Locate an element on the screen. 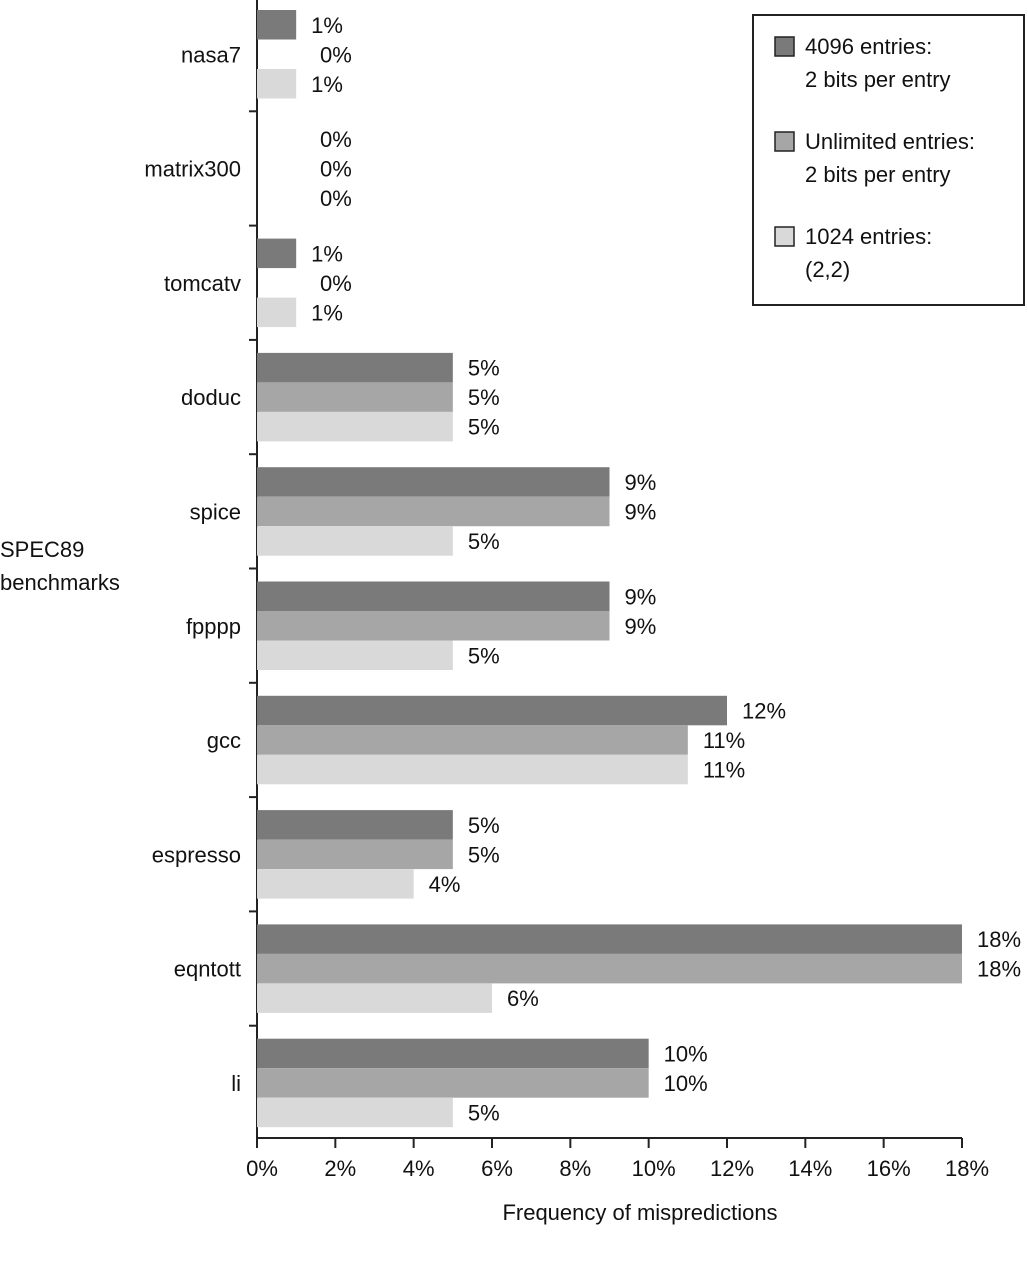  x-tick-label: 18% is located at coordinates (967, 1168).